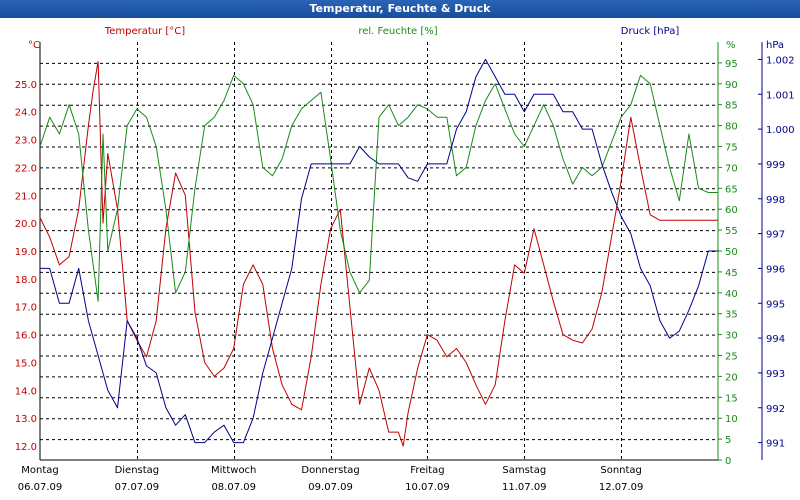 The image size is (800, 500). I want to click on humidity-tick-label: 60, so click(731, 210).